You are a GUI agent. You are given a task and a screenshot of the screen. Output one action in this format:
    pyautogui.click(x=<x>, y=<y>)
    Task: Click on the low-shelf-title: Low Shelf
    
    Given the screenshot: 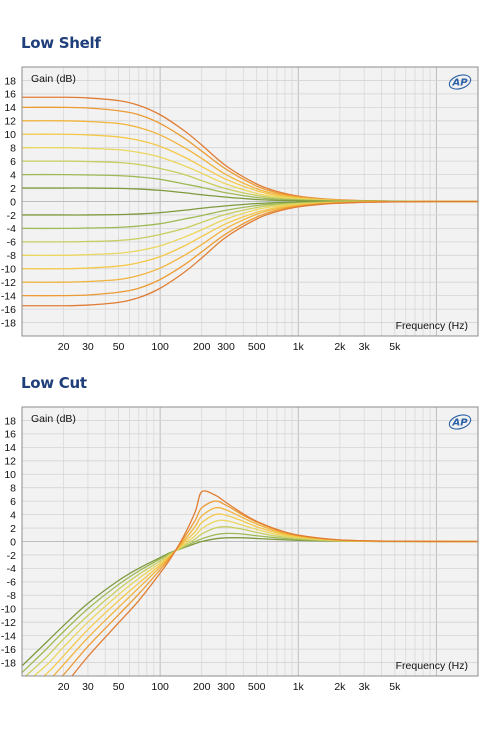 What is the action you would take?
    pyautogui.click(x=61, y=43)
    